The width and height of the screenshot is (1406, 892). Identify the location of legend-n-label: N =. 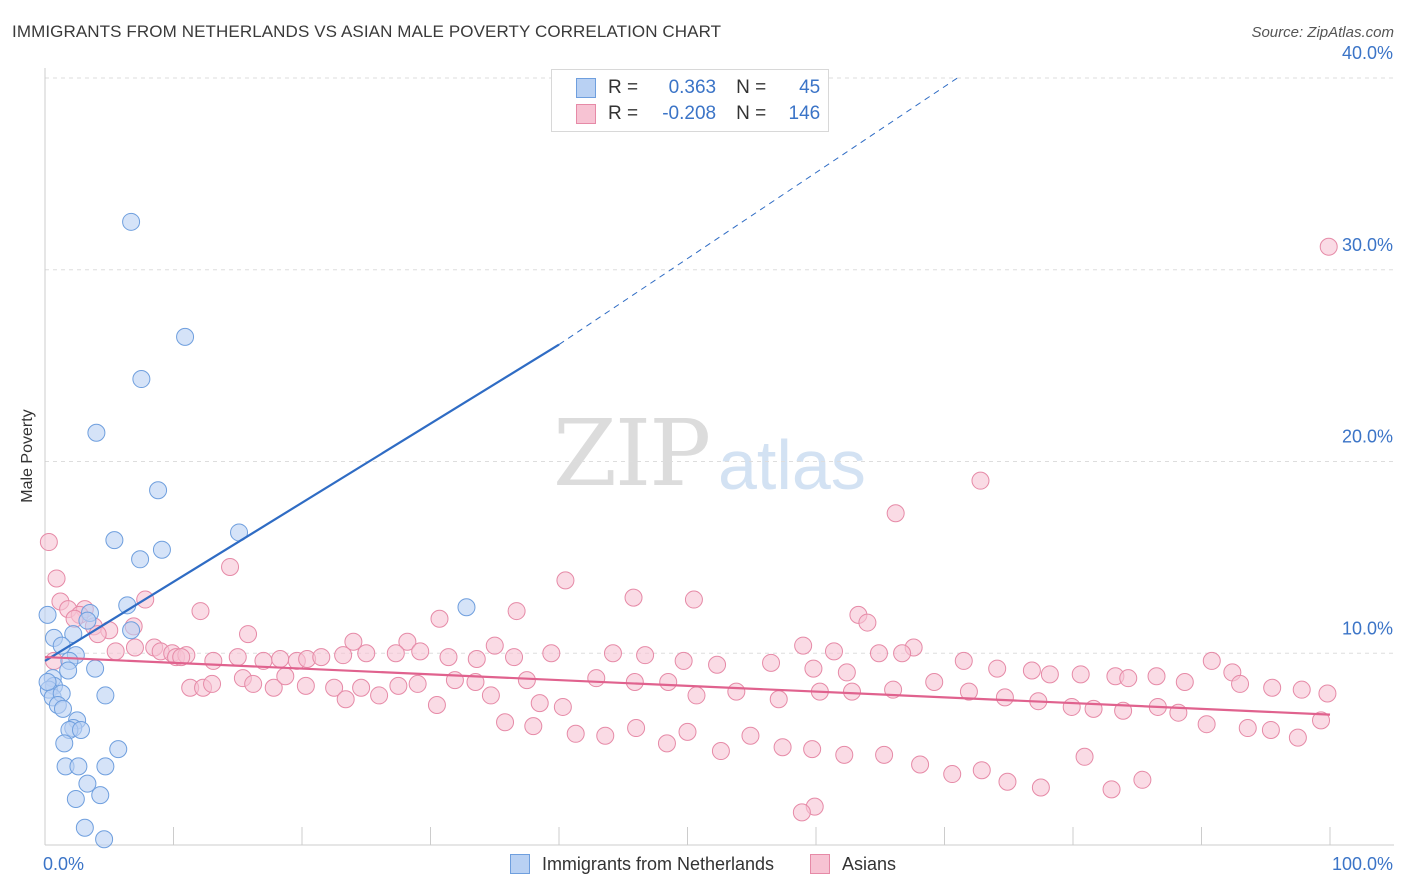
(751, 113).